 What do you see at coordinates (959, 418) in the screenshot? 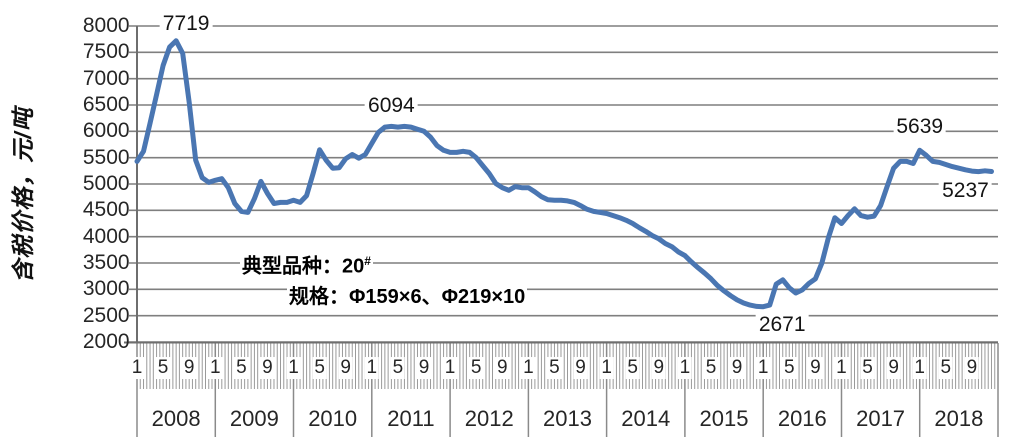
I see `year-label: 2018` at bounding box center [959, 418].